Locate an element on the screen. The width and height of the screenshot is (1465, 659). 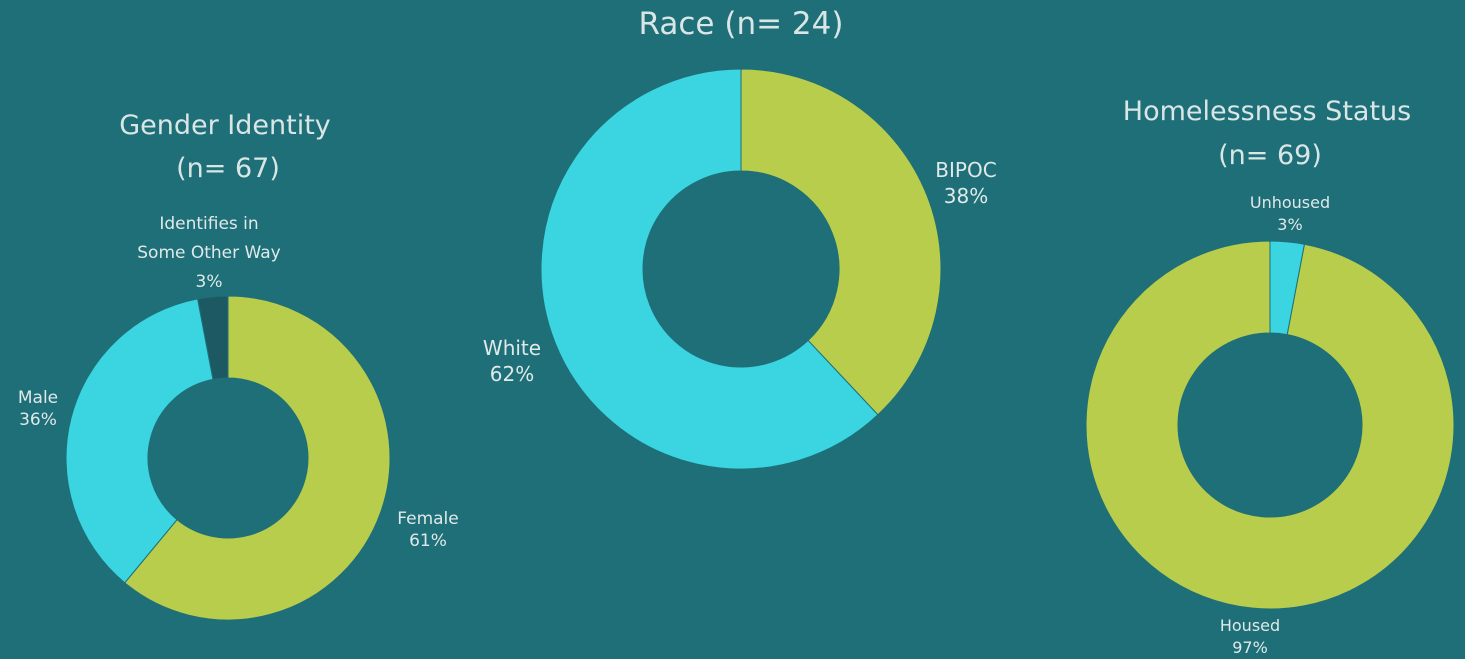
slice-name-line-2: Some Other Way is located at coordinates (209, 253).